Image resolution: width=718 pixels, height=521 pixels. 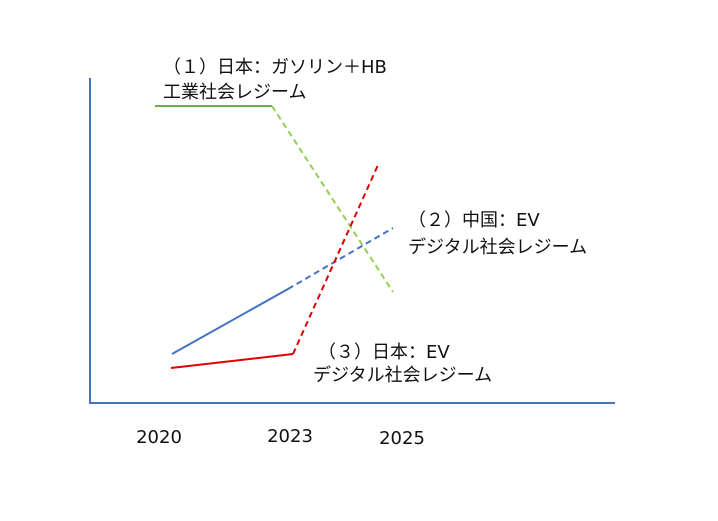 I want to click on label-title: （３）日本：EV, so click(x=384, y=352).